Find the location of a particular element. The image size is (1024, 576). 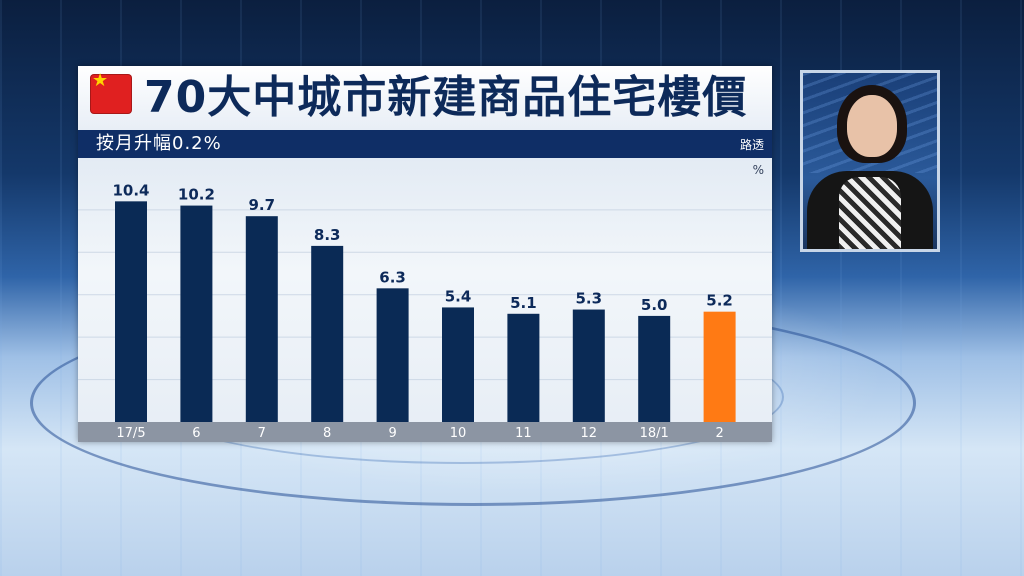

category-axis-strip is located at coordinates (425, 432).